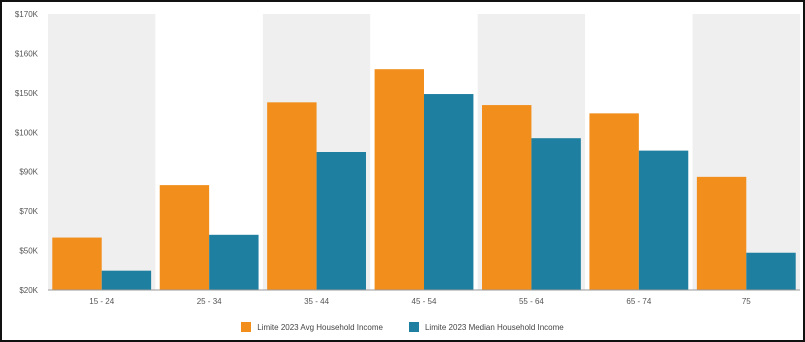  I want to click on y-tick-label: $20K, so click(28, 290).